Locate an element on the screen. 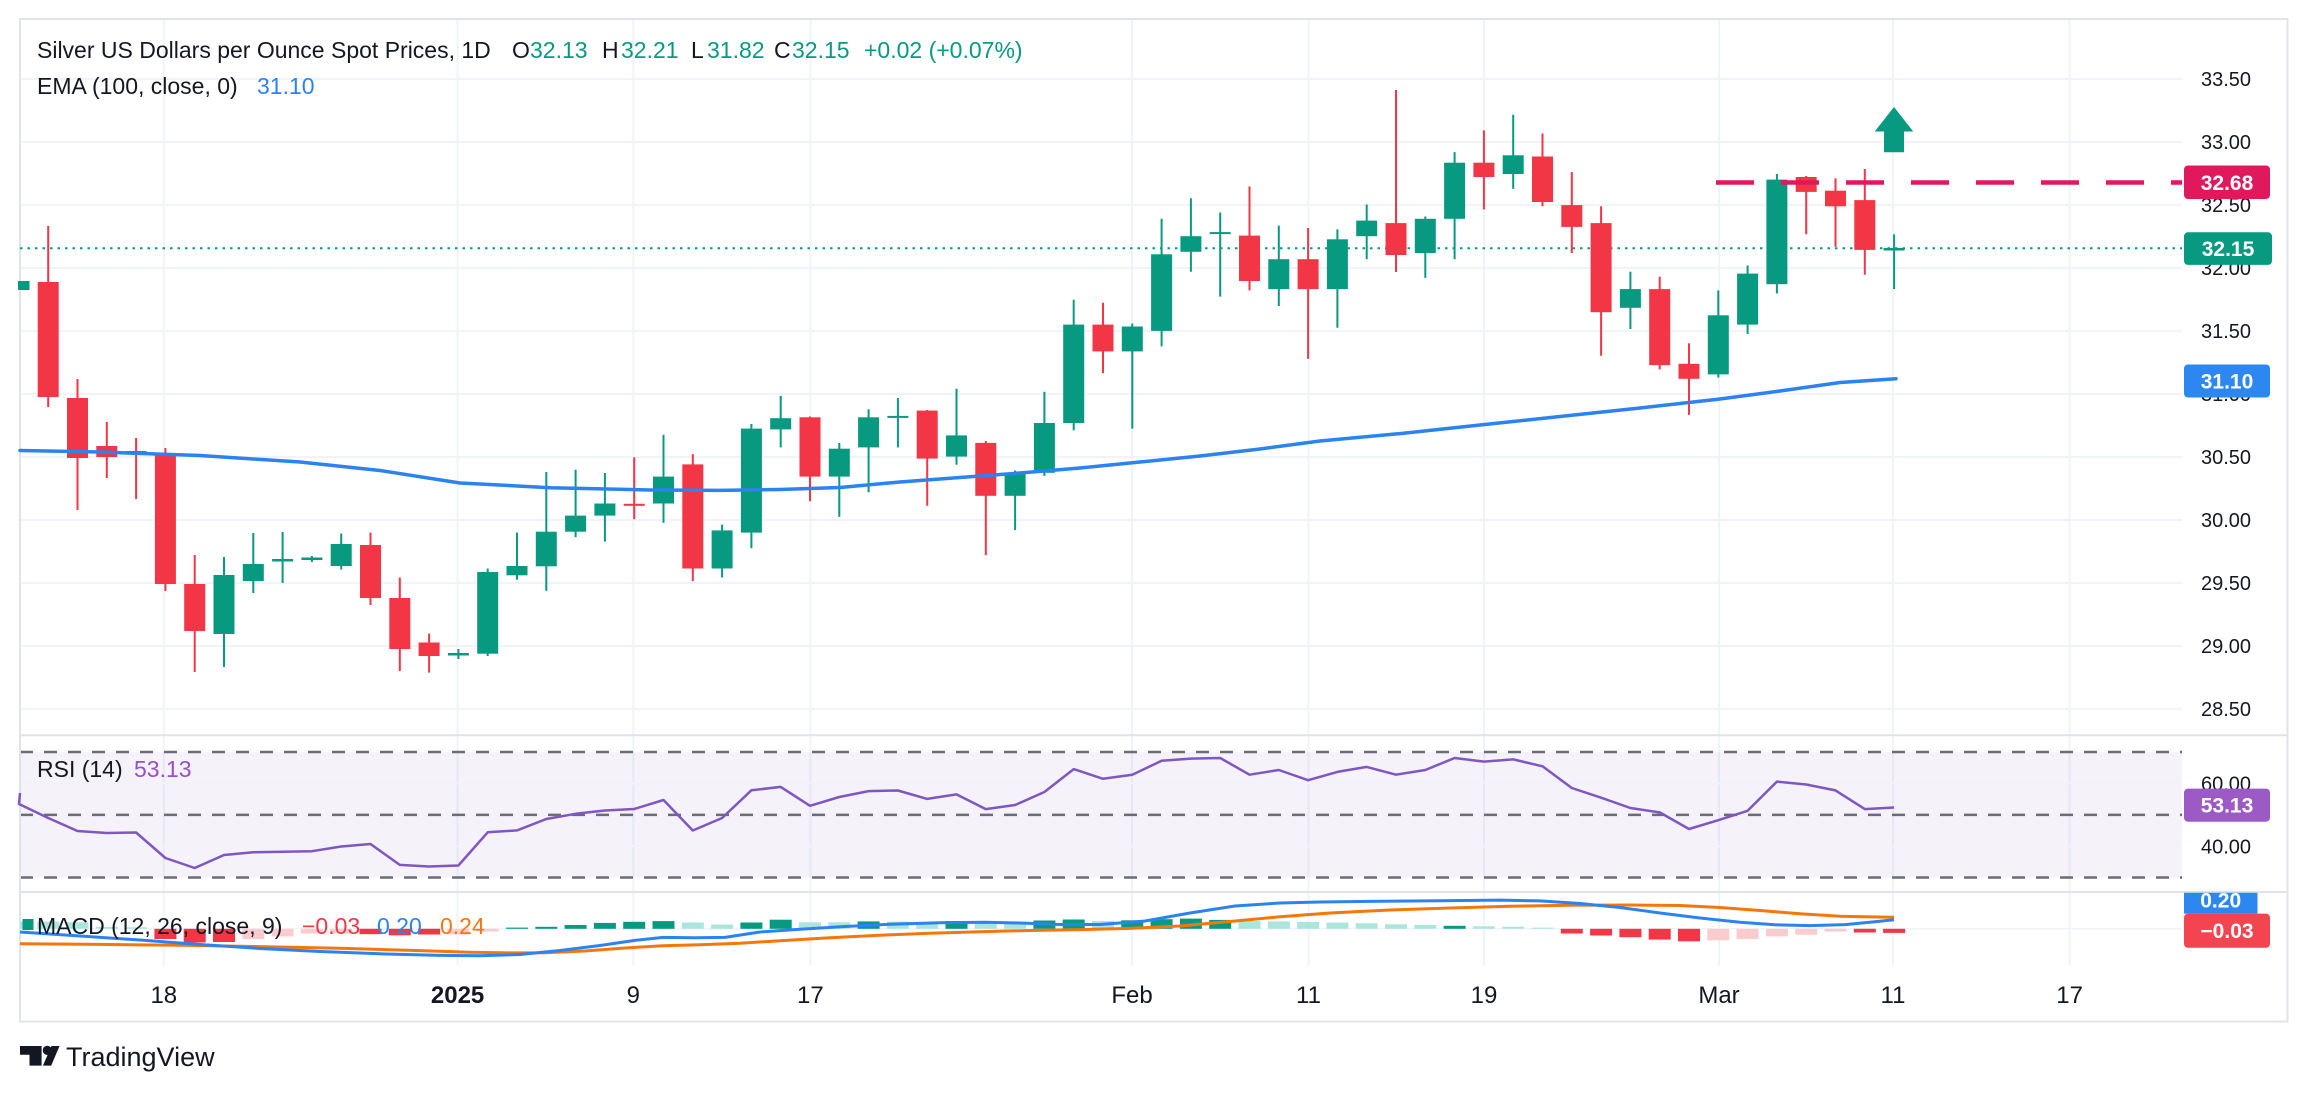 The image size is (2308, 1097). svg-text: +0.02 (+0.07%) is located at coordinates (943, 50).